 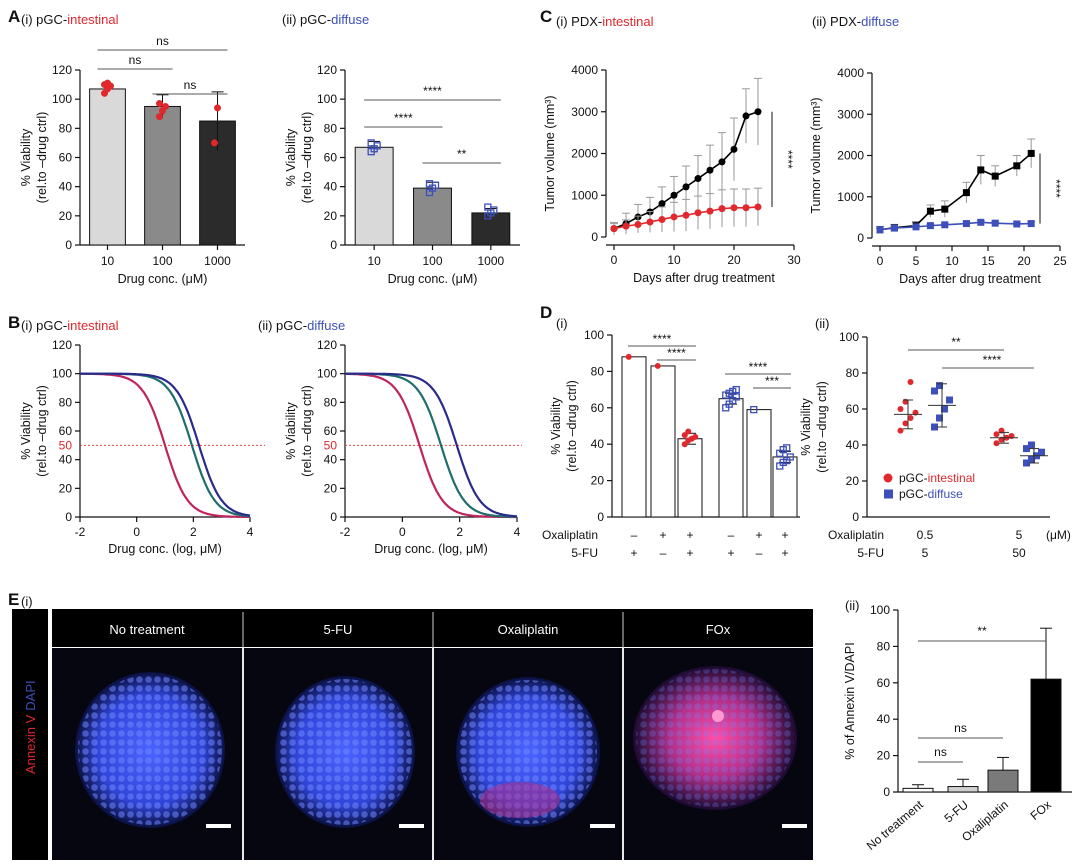 What do you see at coordinates (772, 381) in the screenshot?
I see `significance-label: ***` at bounding box center [772, 381].